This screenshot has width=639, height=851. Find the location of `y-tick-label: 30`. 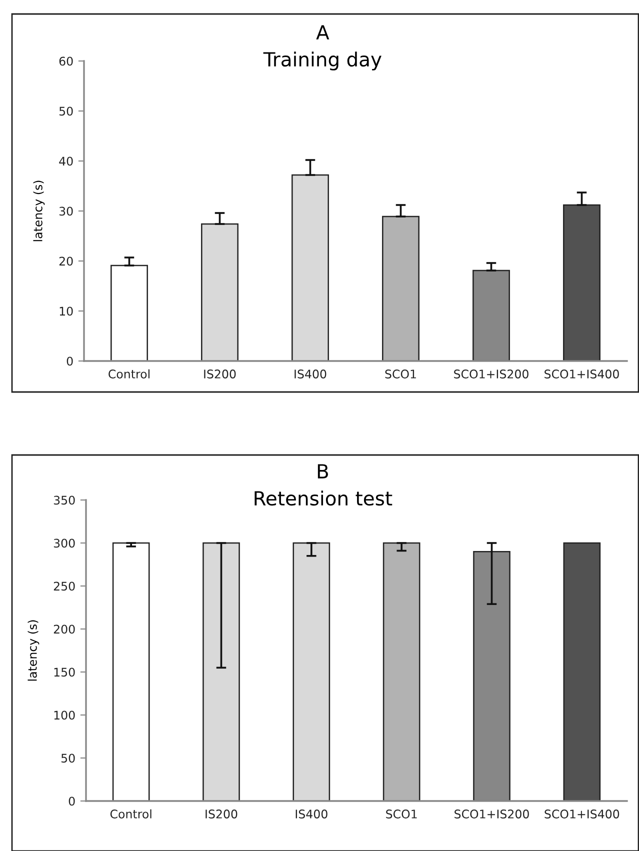

y-tick-label: 30 is located at coordinates (66, 211).